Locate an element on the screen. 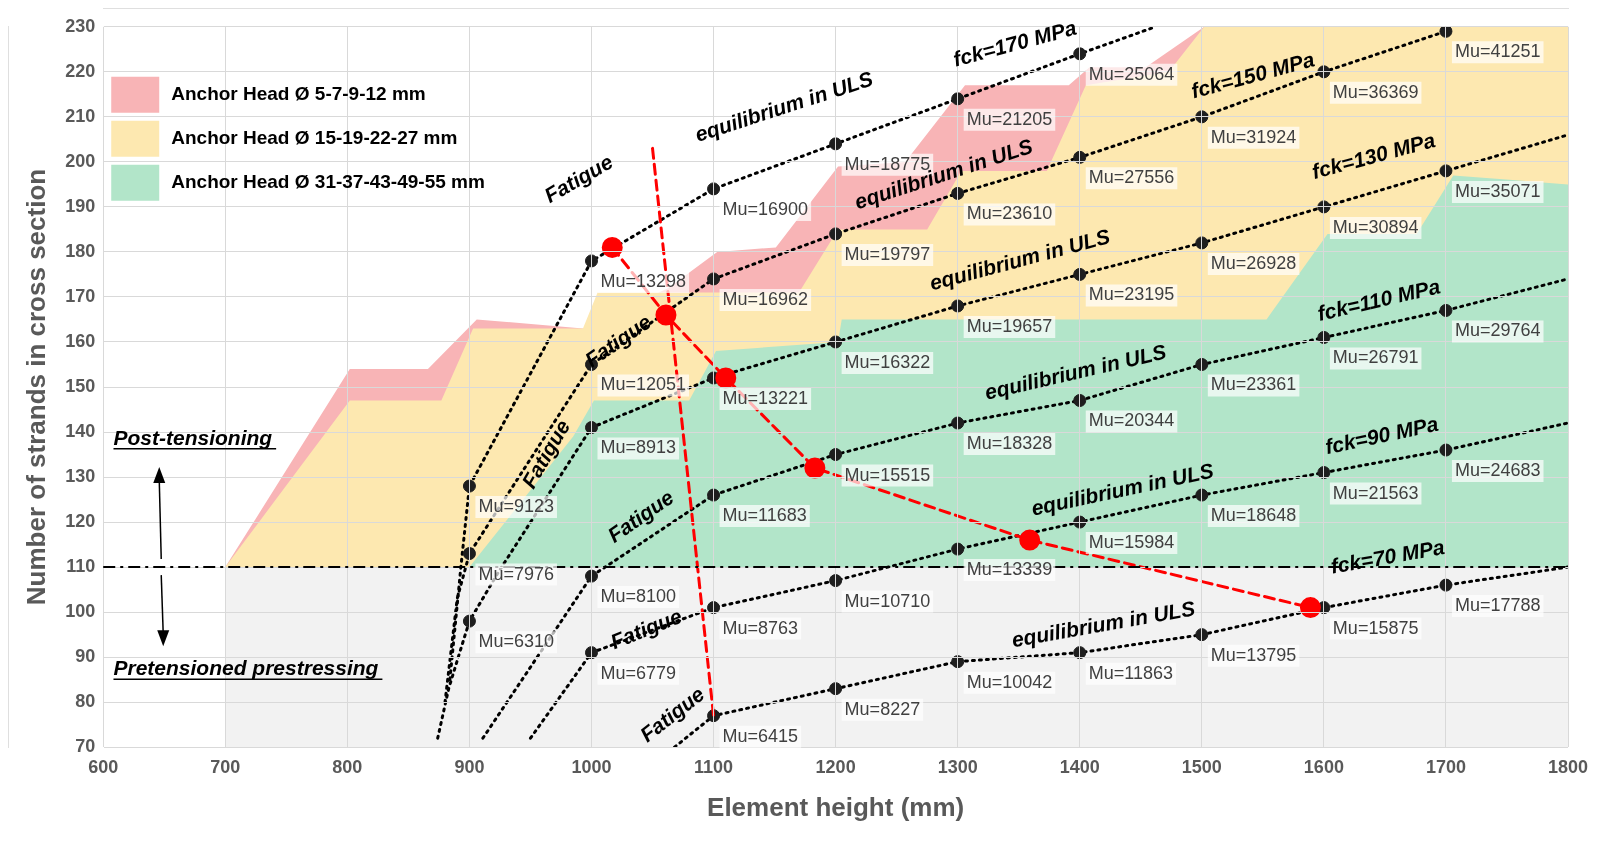 The image size is (1623, 846). y-tick-label: 190 is located at coordinates (80, 205).